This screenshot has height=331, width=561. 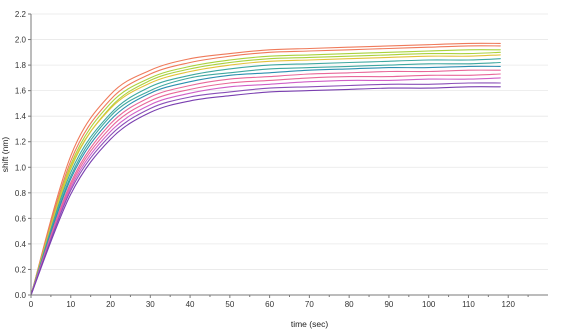 I want to click on x-tick-label: 10, so click(x=70, y=304).